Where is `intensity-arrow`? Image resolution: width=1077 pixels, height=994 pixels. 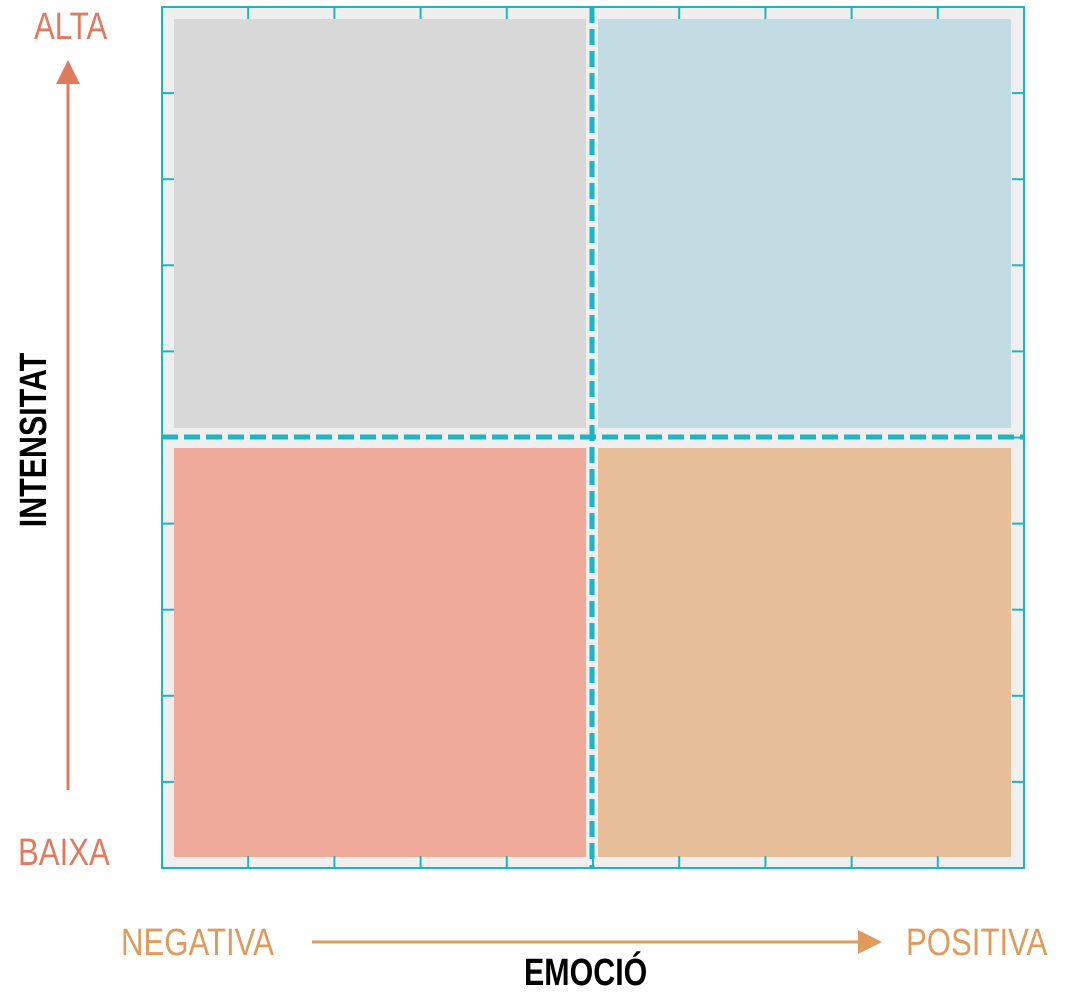
intensity-arrow is located at coordinates (68, 425).